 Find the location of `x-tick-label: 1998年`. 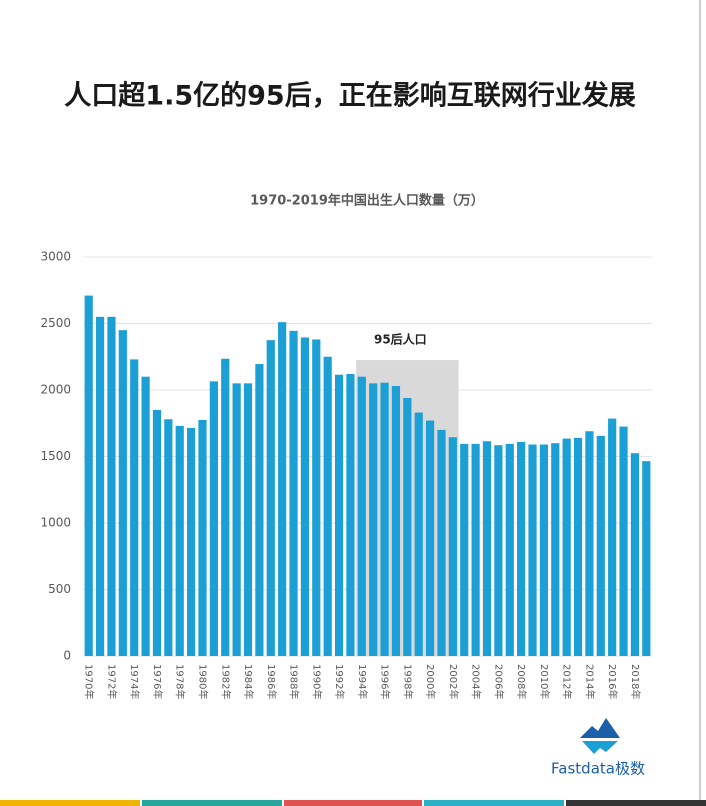

x-tick-label: 1998年 is located at coordinates (407, 681).